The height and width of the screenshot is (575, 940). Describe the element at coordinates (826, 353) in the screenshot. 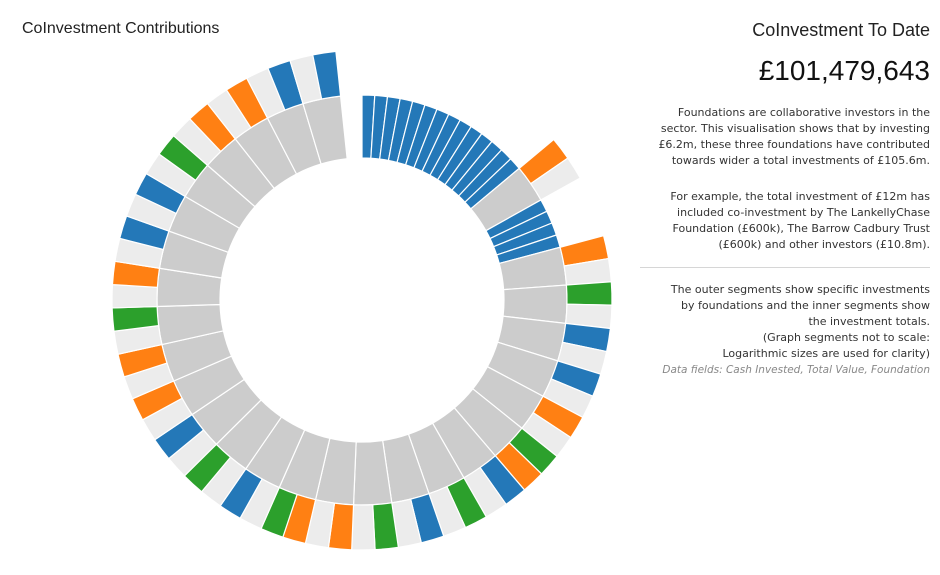

I see `note-line: Logarithmic sizes are used for clarity)` at that location.